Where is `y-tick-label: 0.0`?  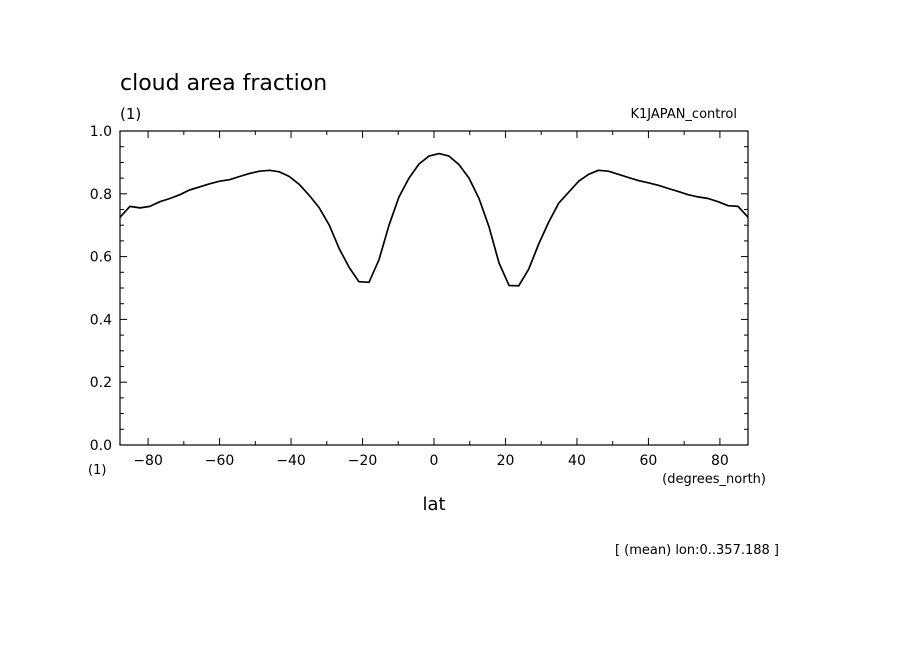
y-tick-label: 0.0 is located at coordinates (101, 446).